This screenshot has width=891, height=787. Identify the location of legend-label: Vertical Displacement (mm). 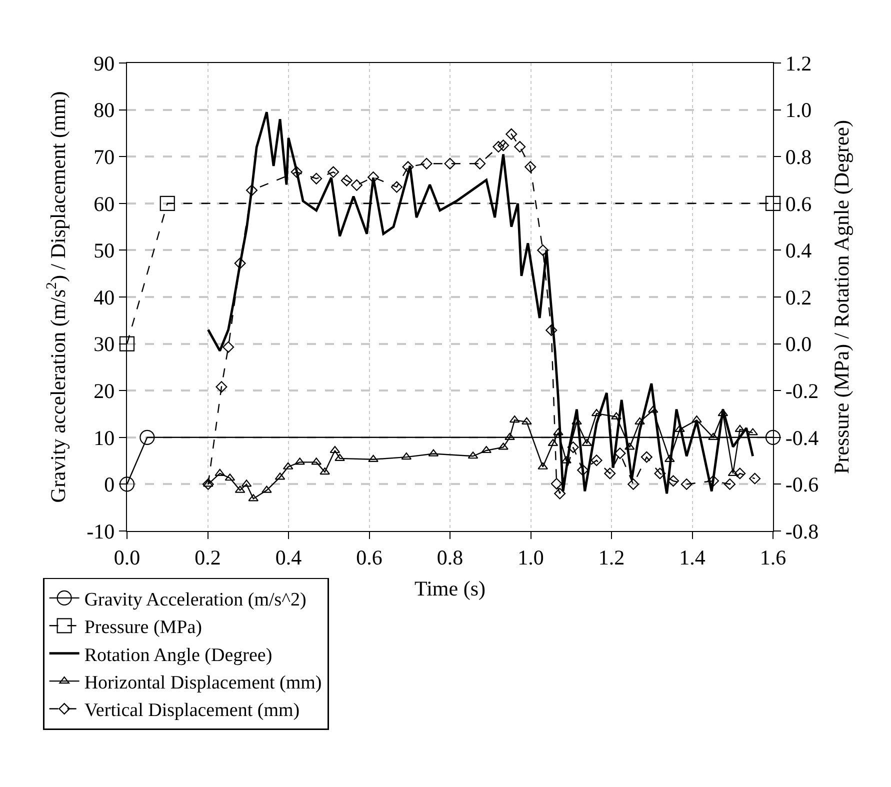
(192, 711).